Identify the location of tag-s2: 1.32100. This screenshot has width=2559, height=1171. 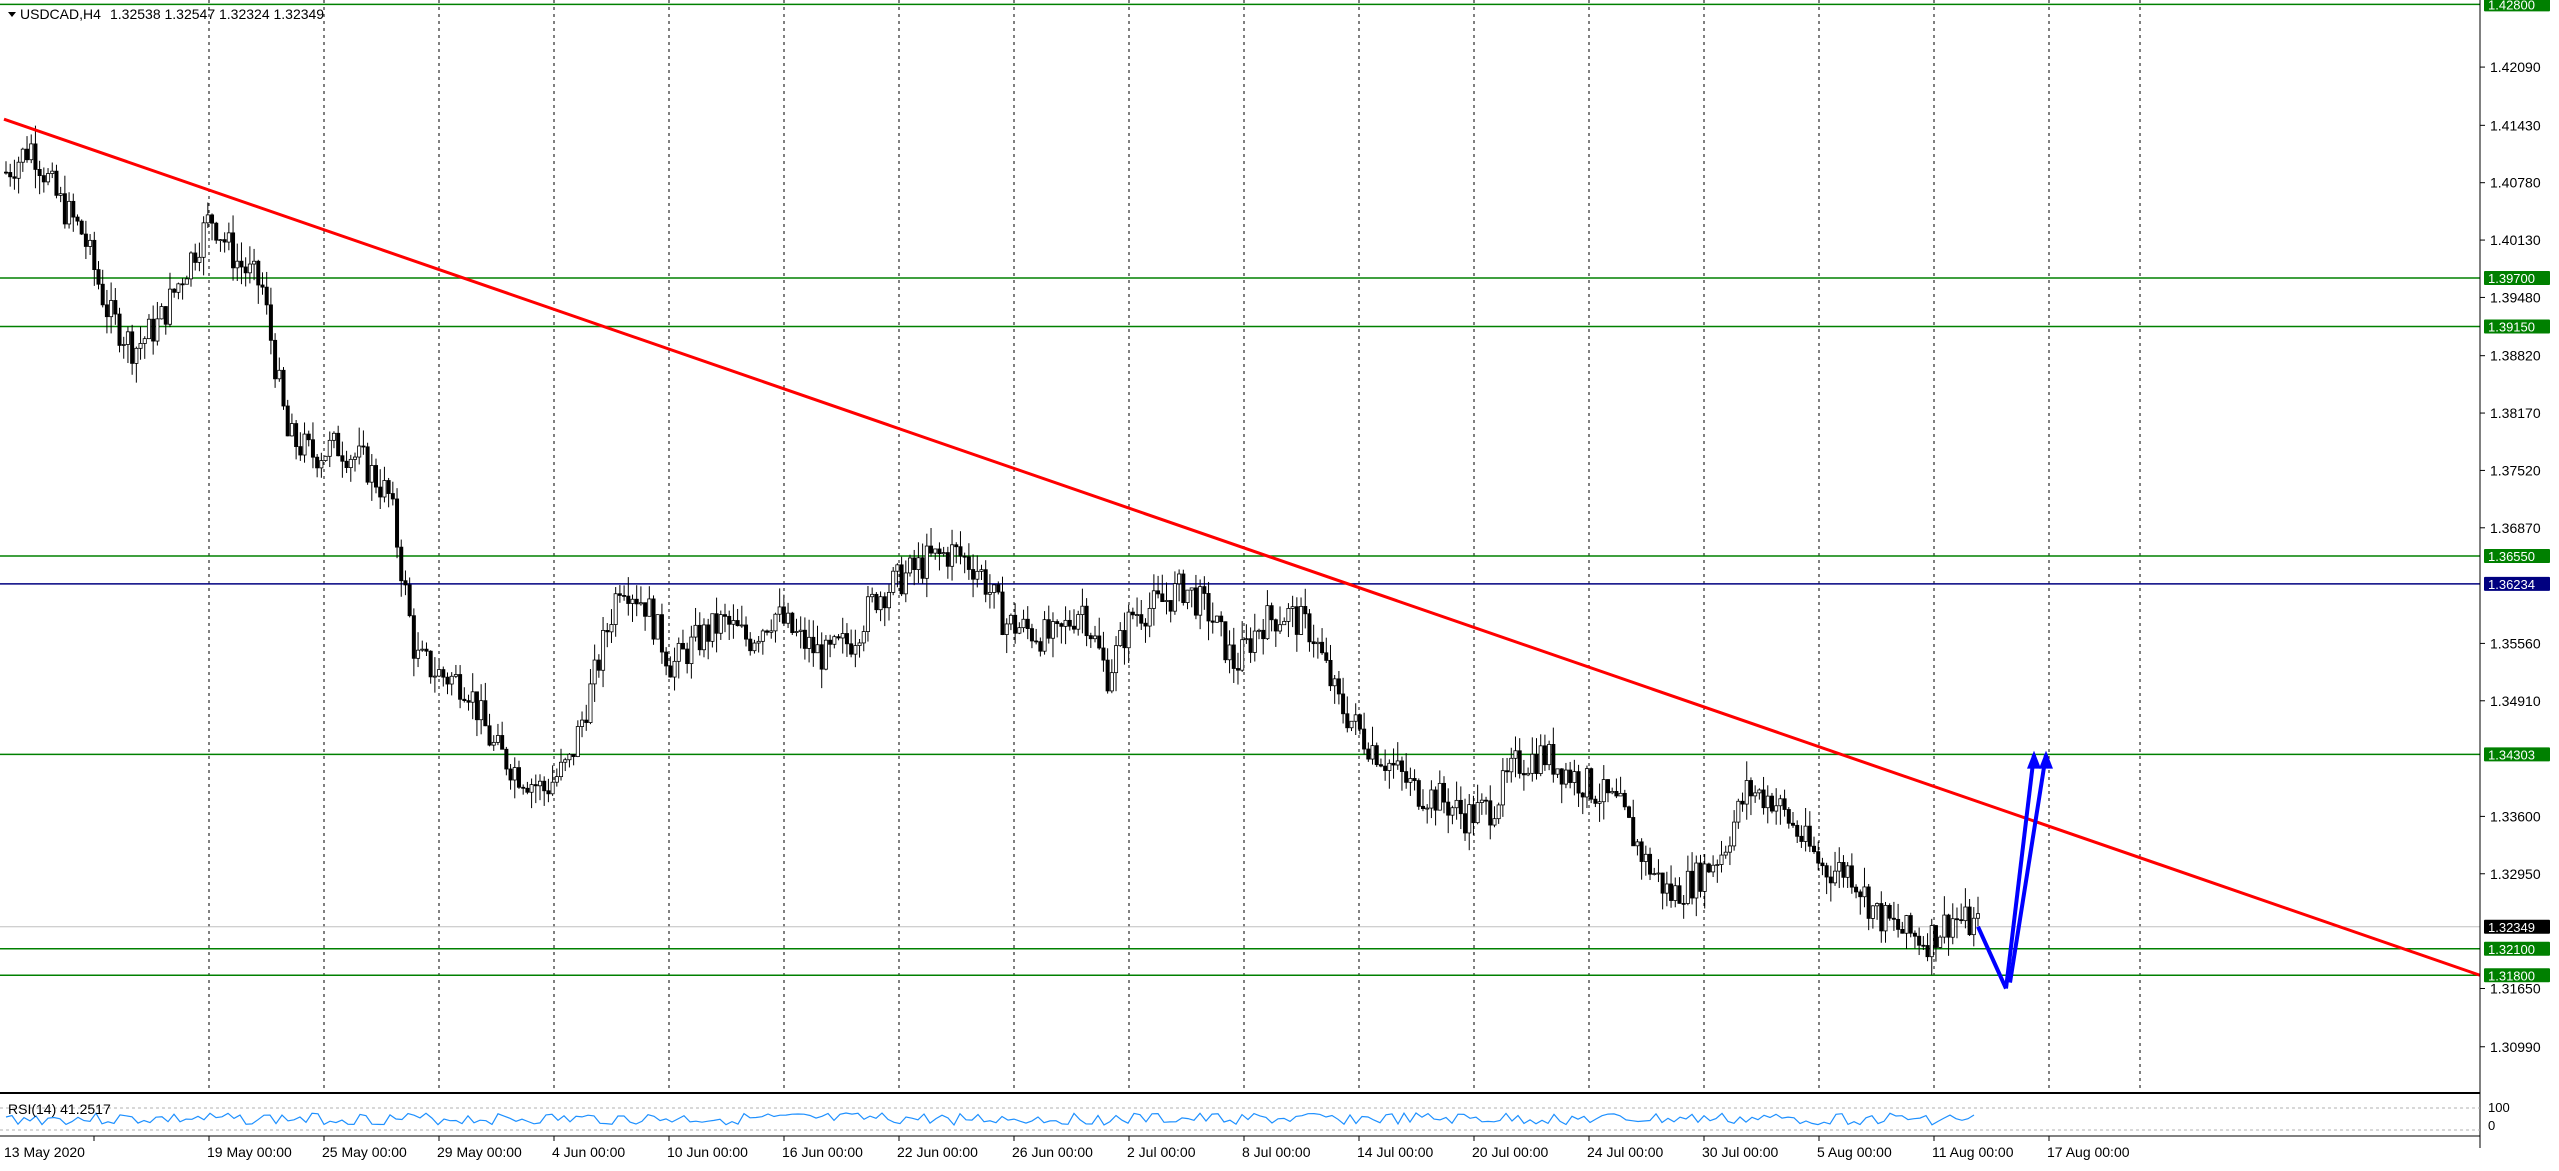
(2517, 949).